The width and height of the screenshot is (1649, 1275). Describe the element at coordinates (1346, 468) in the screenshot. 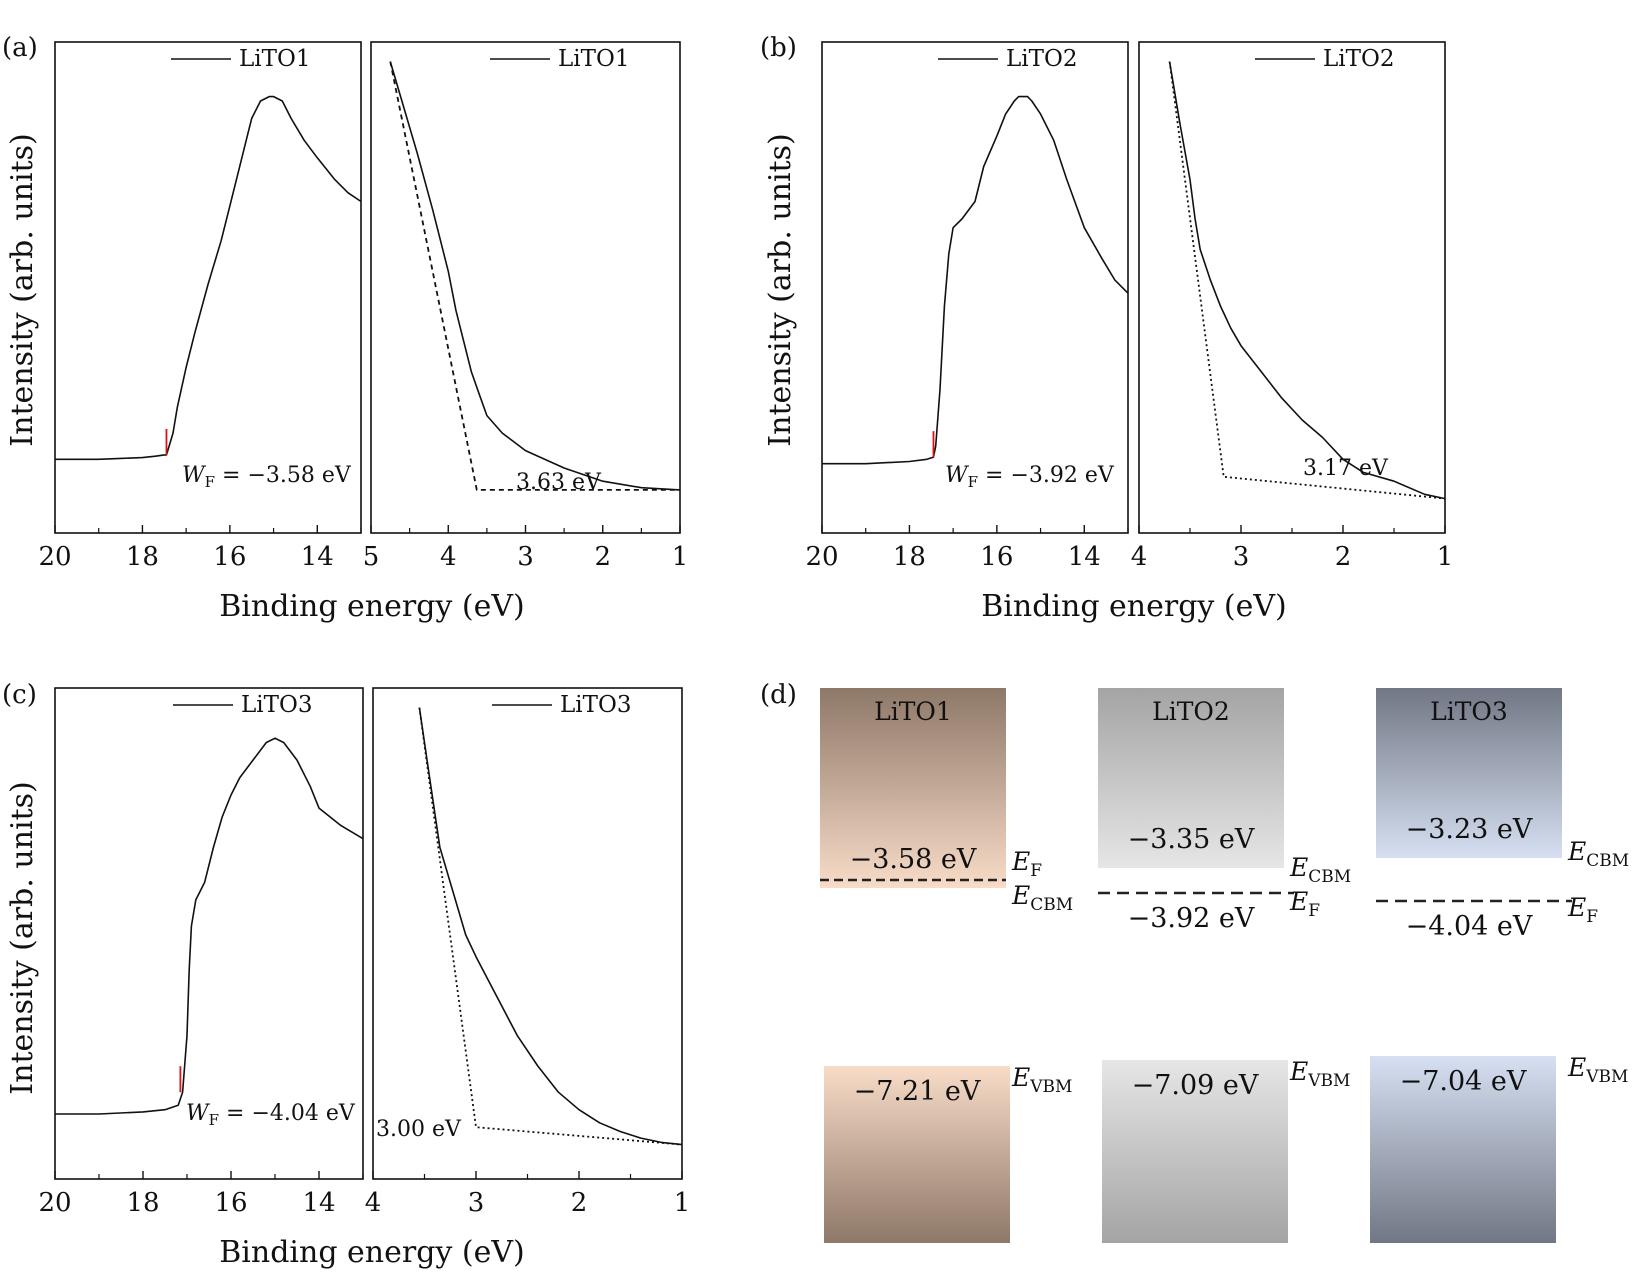

I see `gap-label-b: 3.17 eV` at that location.